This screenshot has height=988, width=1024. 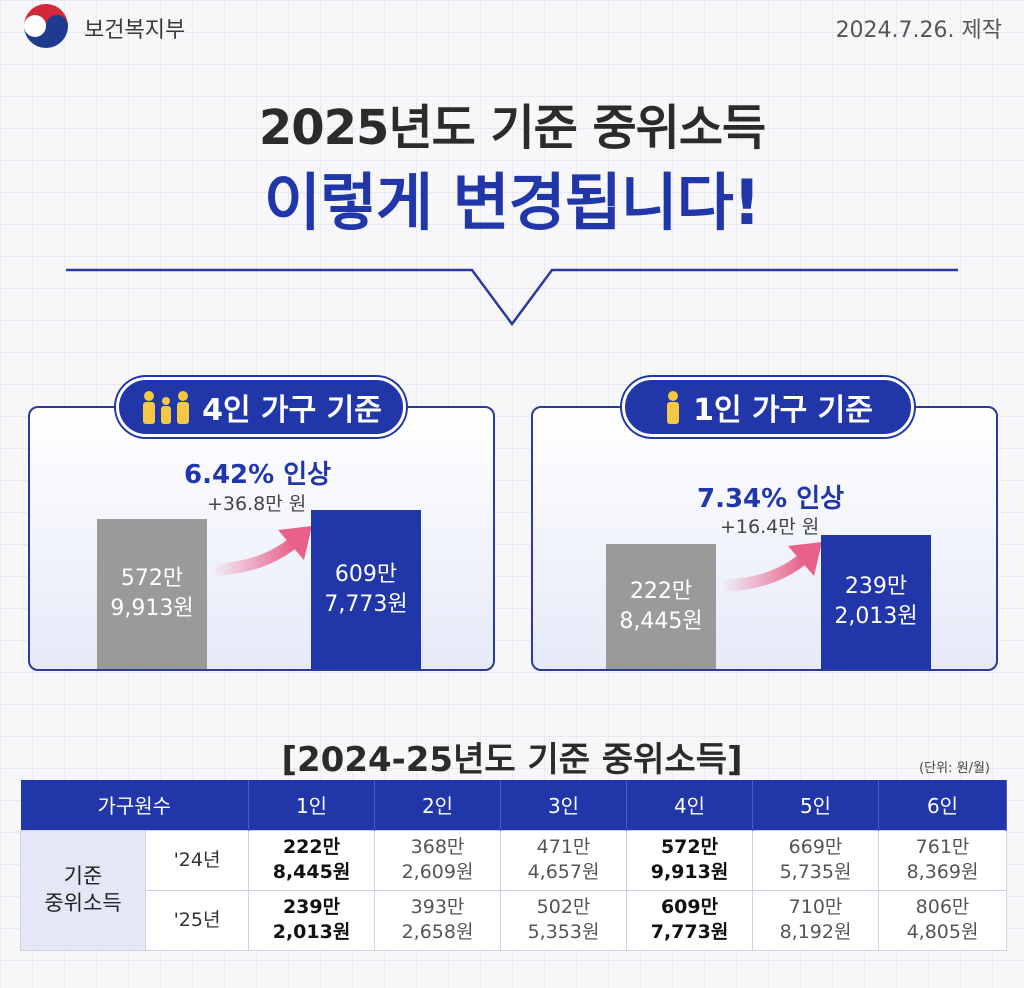 What do you see at coordinates (943, 860) in the screenshot?
I see `table-cell: 761만 8,369원` at bounding box center [943, 860].